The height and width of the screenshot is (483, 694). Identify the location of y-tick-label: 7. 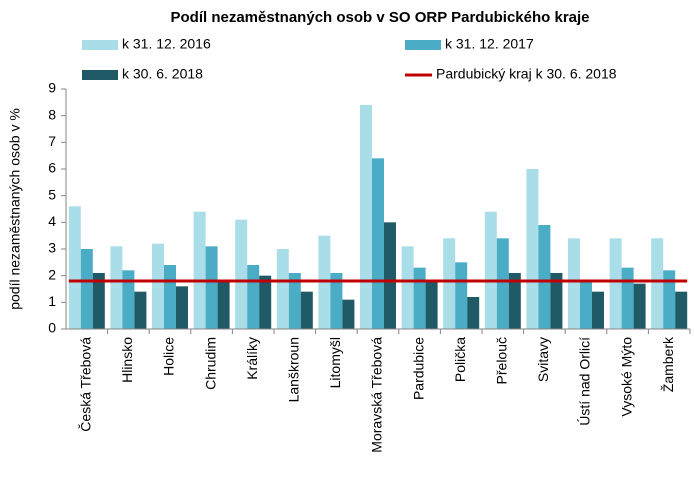
(52, 141).